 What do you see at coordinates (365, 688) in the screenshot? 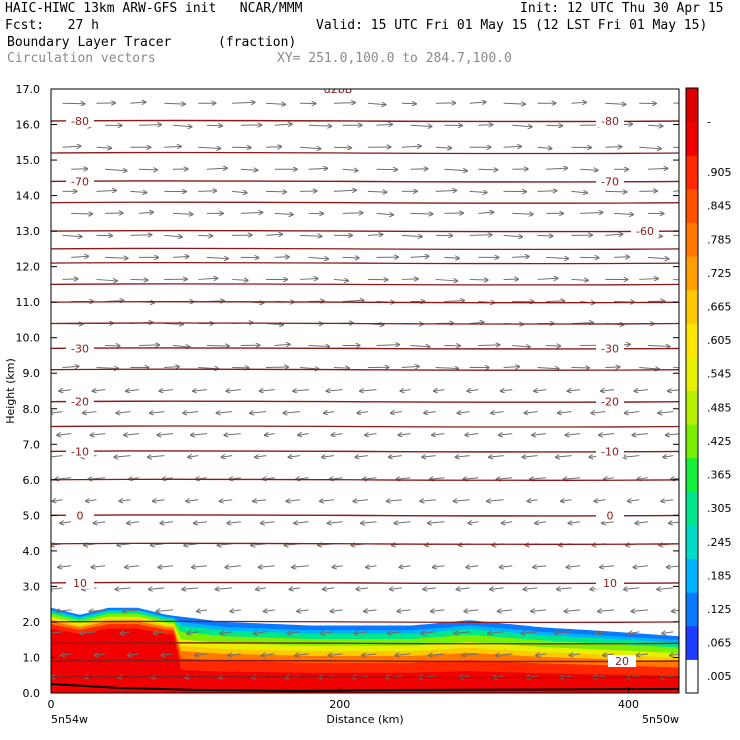
I see `terrain-line` at bounding box center [365, 688].